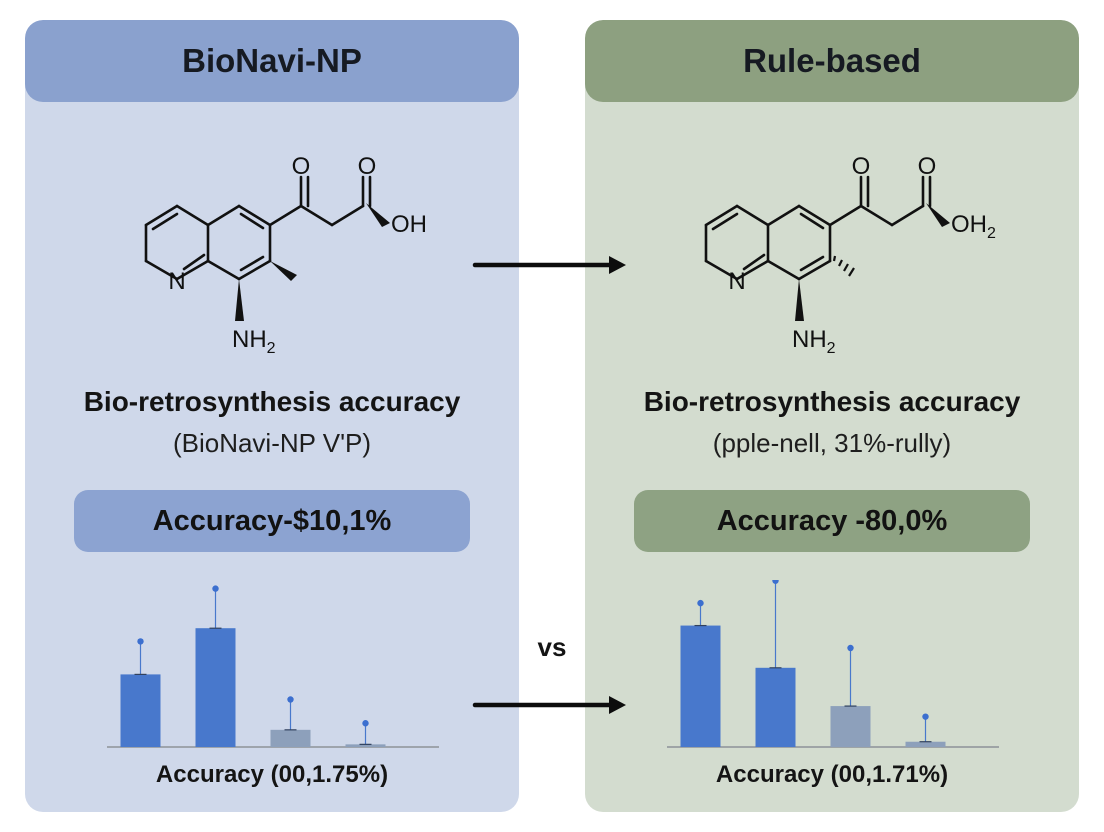 The image size is (1104, 832). I want to click on panel-header: Rule-based, so click(832, 61).